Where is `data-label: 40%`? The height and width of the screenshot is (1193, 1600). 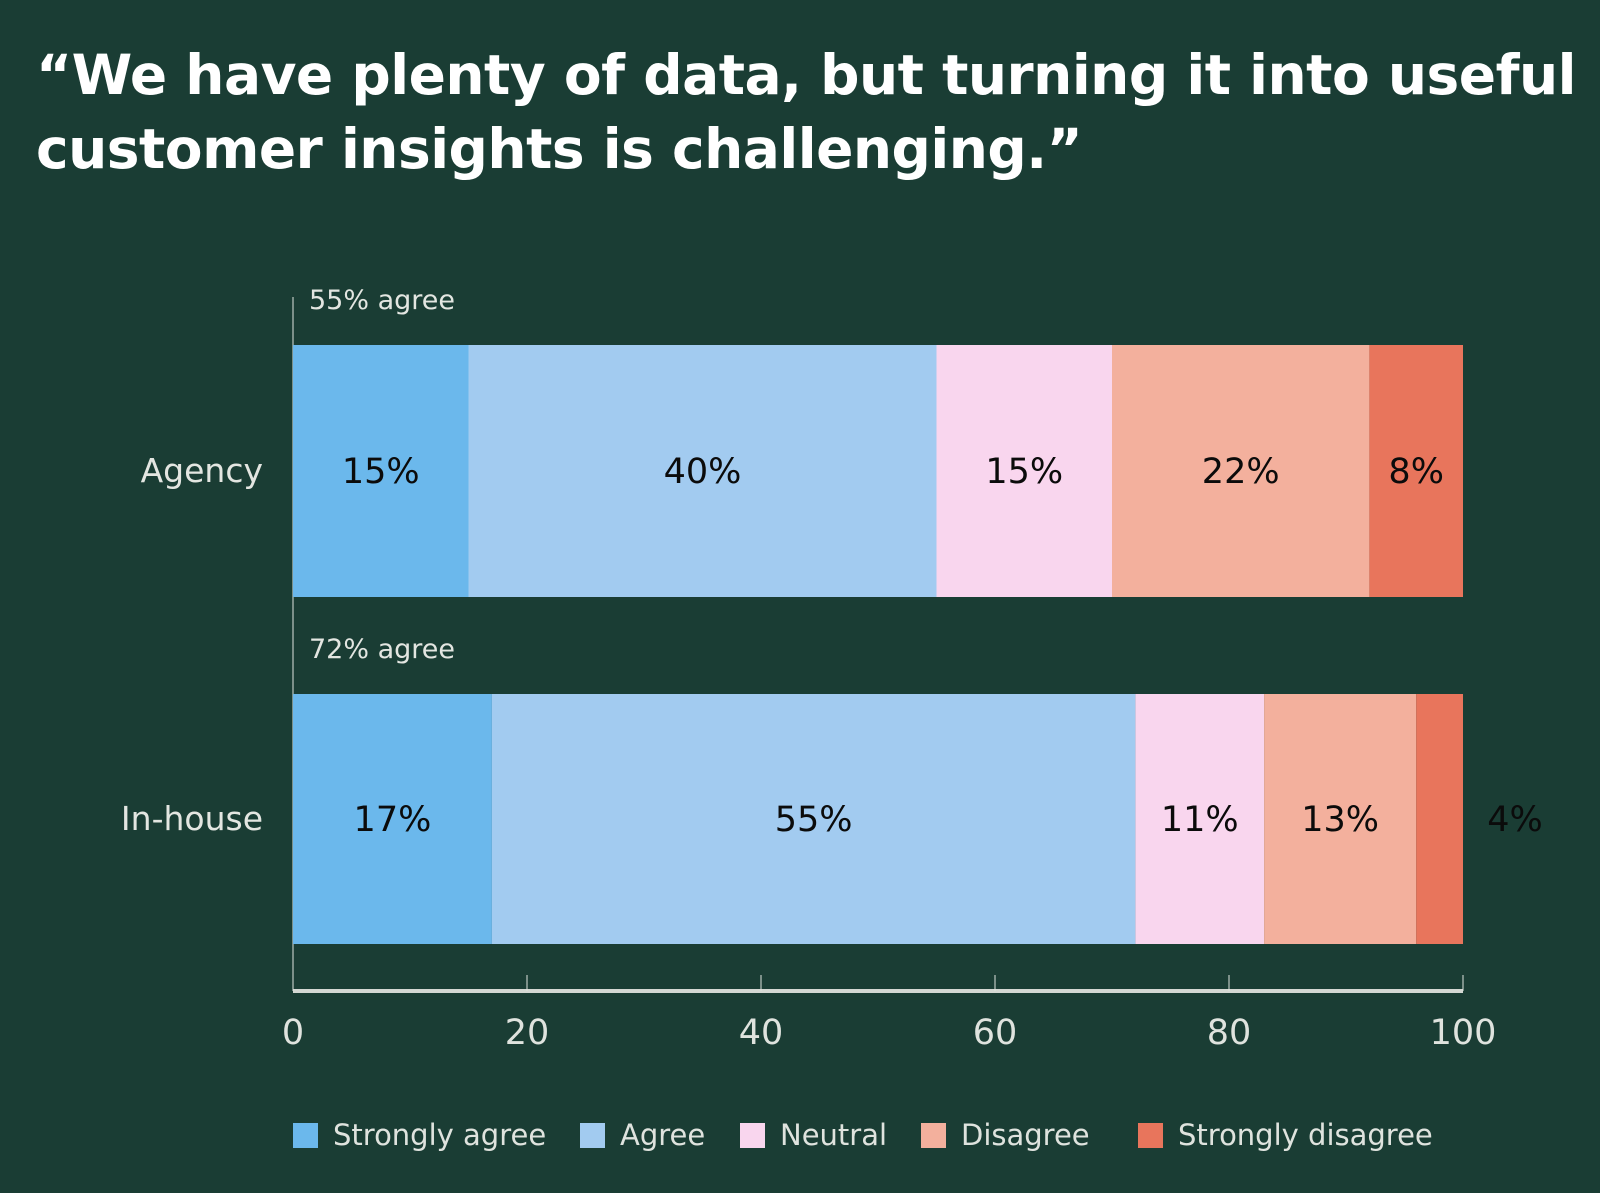 data-label: 40% is located at coordinates (703, 472).